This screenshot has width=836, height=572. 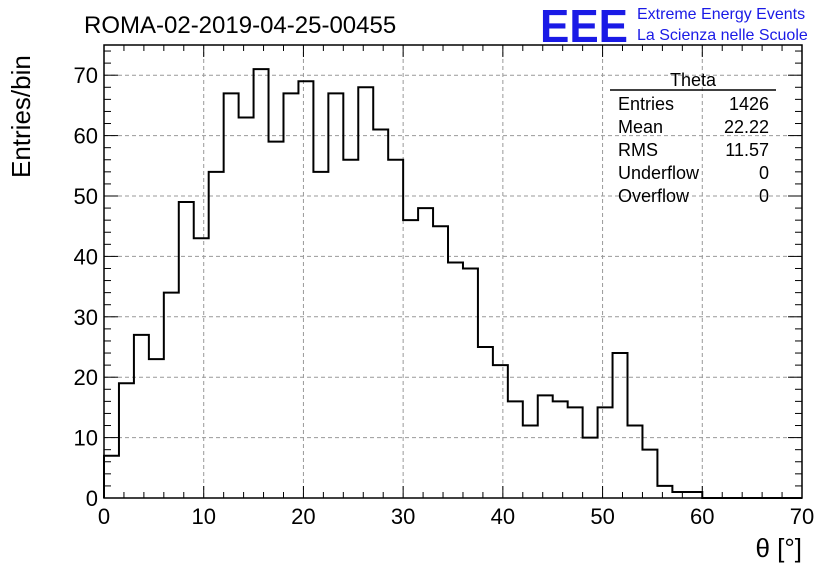 What do you see at coordinates (640, 127) in the screenshot?
I see `stats-label: Mean` at bounding box center [640, 127].